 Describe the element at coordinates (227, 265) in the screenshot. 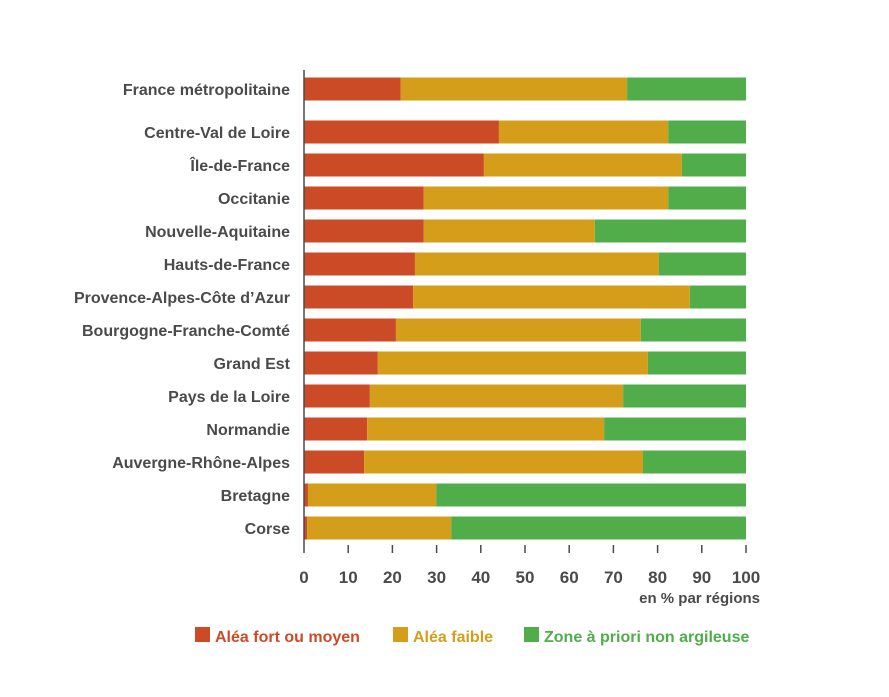

I see `category-label: Hauts-de-France` at that location.